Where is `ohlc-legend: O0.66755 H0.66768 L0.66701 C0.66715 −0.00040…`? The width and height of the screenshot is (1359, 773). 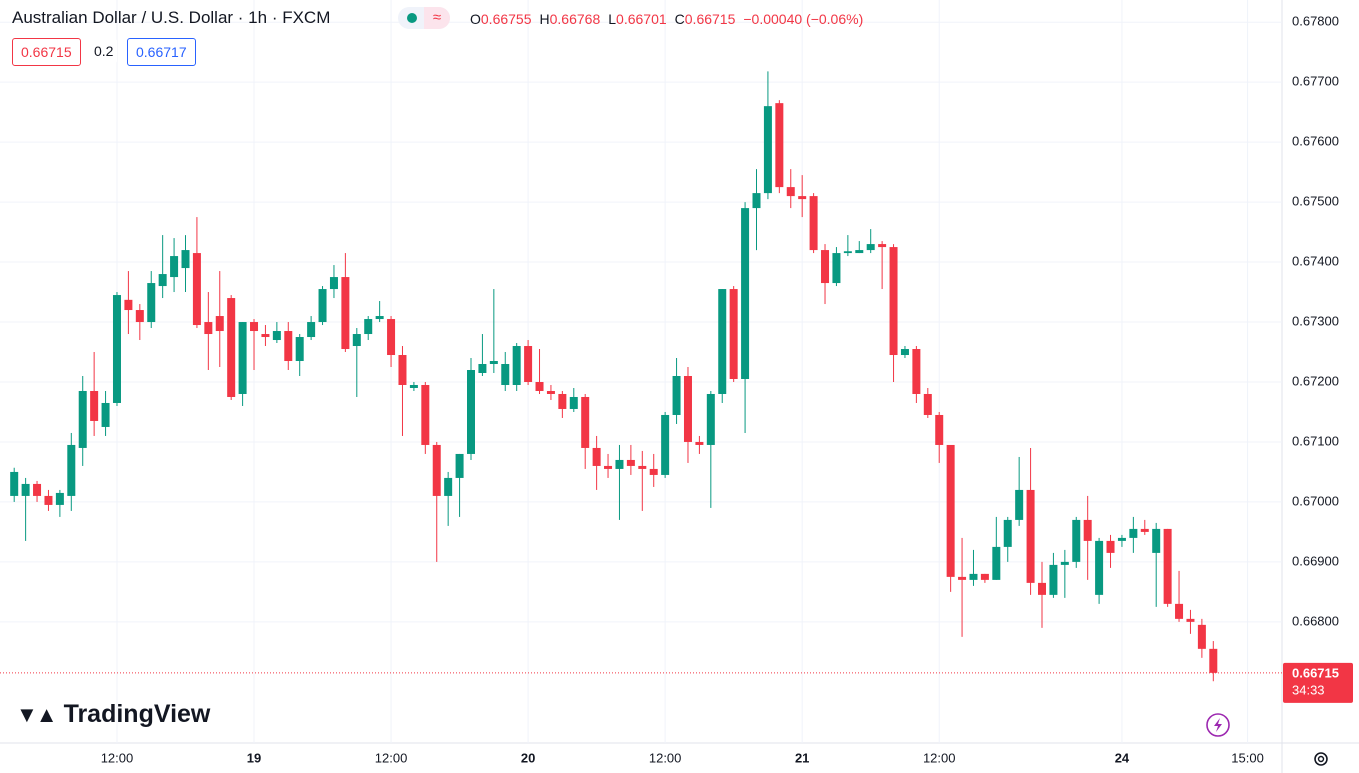
ohlc-legend: O0.66755 H0.66768 L0.66701 C0.66715 −0.00040… is located at coordinates (670, 19).